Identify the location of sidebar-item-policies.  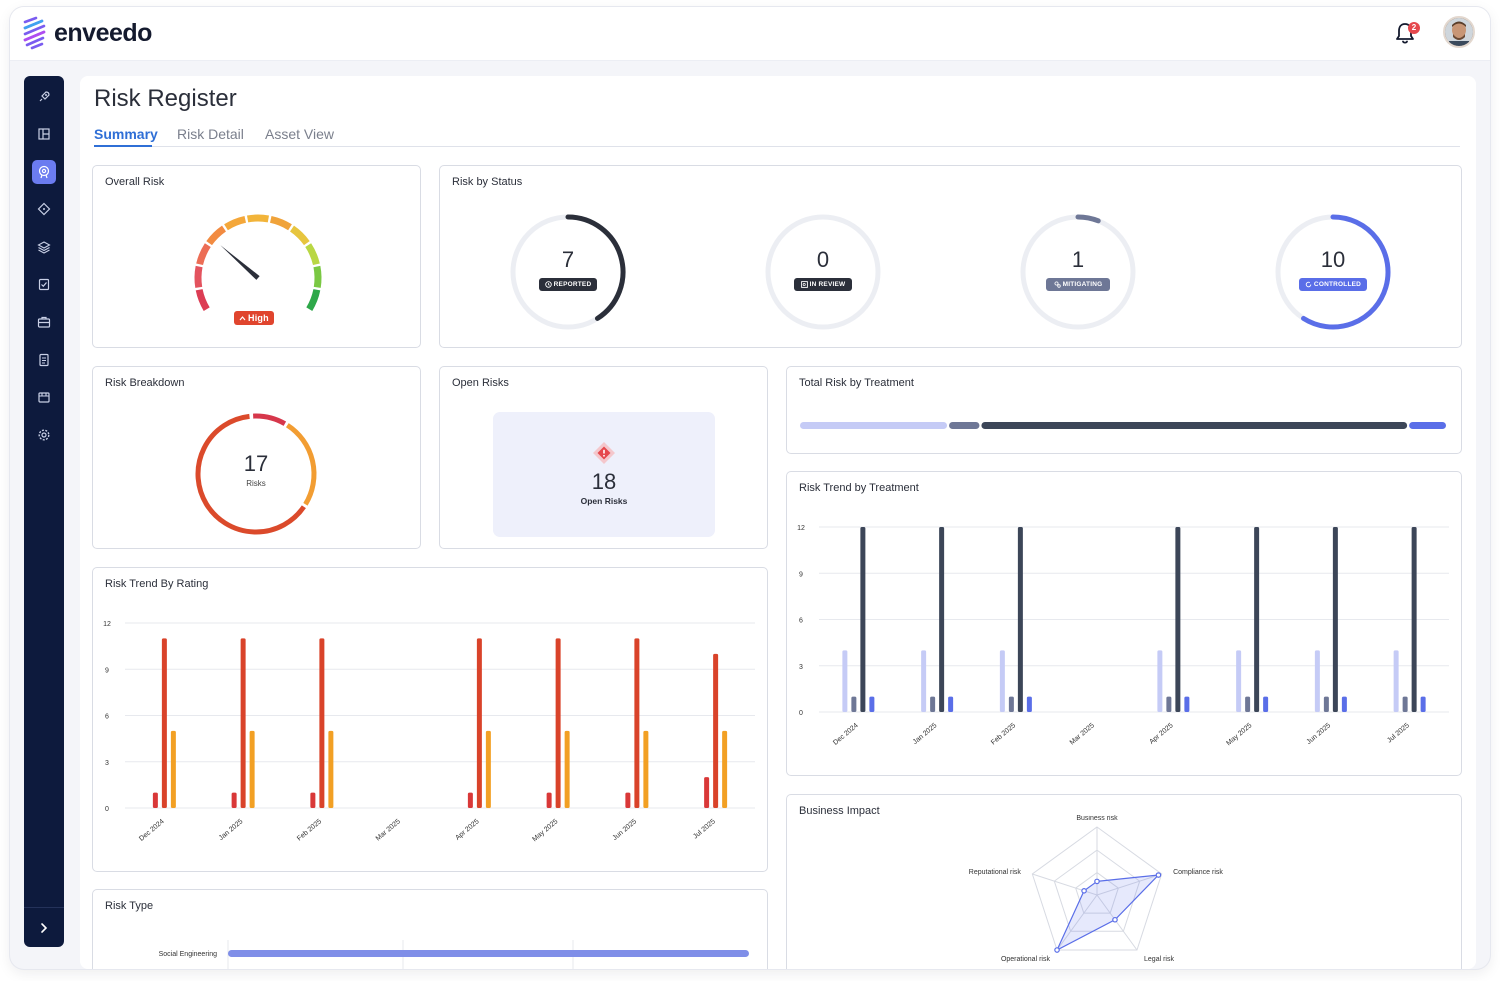
(44, 360).